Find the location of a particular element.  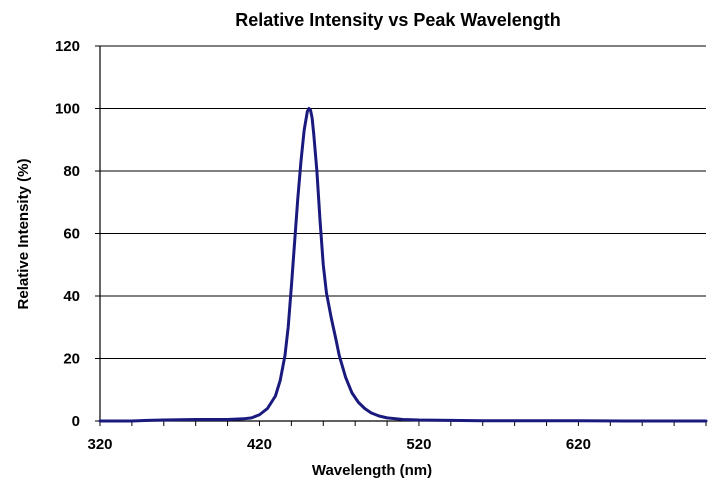

y-tick-label: 100 is located at coordinates (67, 109).